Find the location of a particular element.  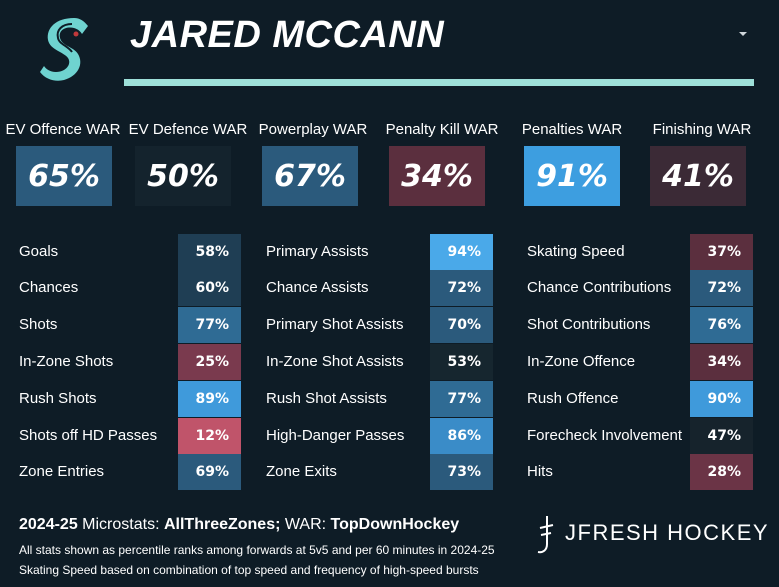

stat-label: Zone Exits is located at coordinates (301, 471).